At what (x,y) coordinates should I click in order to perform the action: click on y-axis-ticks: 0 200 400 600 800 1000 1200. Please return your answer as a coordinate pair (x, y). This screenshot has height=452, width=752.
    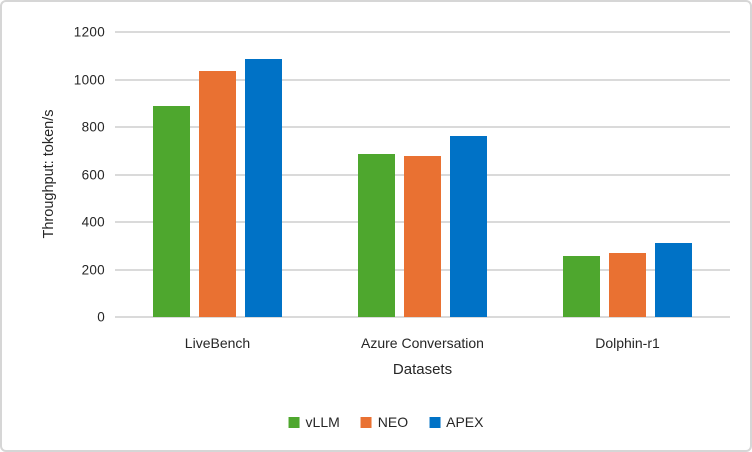
    Looking at the image, I should click on (73, 175).